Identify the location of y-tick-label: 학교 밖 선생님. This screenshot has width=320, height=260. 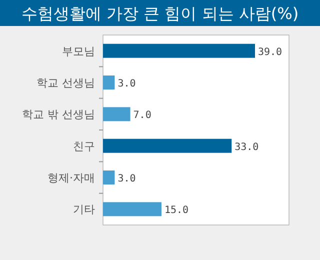
(58, 115).